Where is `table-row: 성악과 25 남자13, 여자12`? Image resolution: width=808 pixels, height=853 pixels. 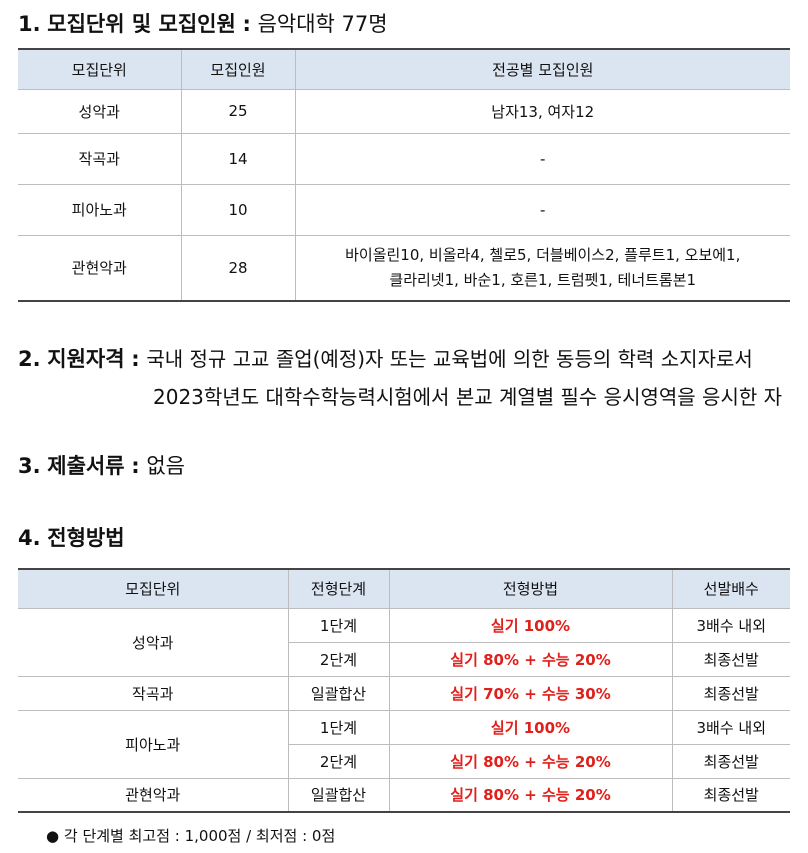 table-row: 성악과 25 남자13, 여자12 is located at coordinates (404, 111).